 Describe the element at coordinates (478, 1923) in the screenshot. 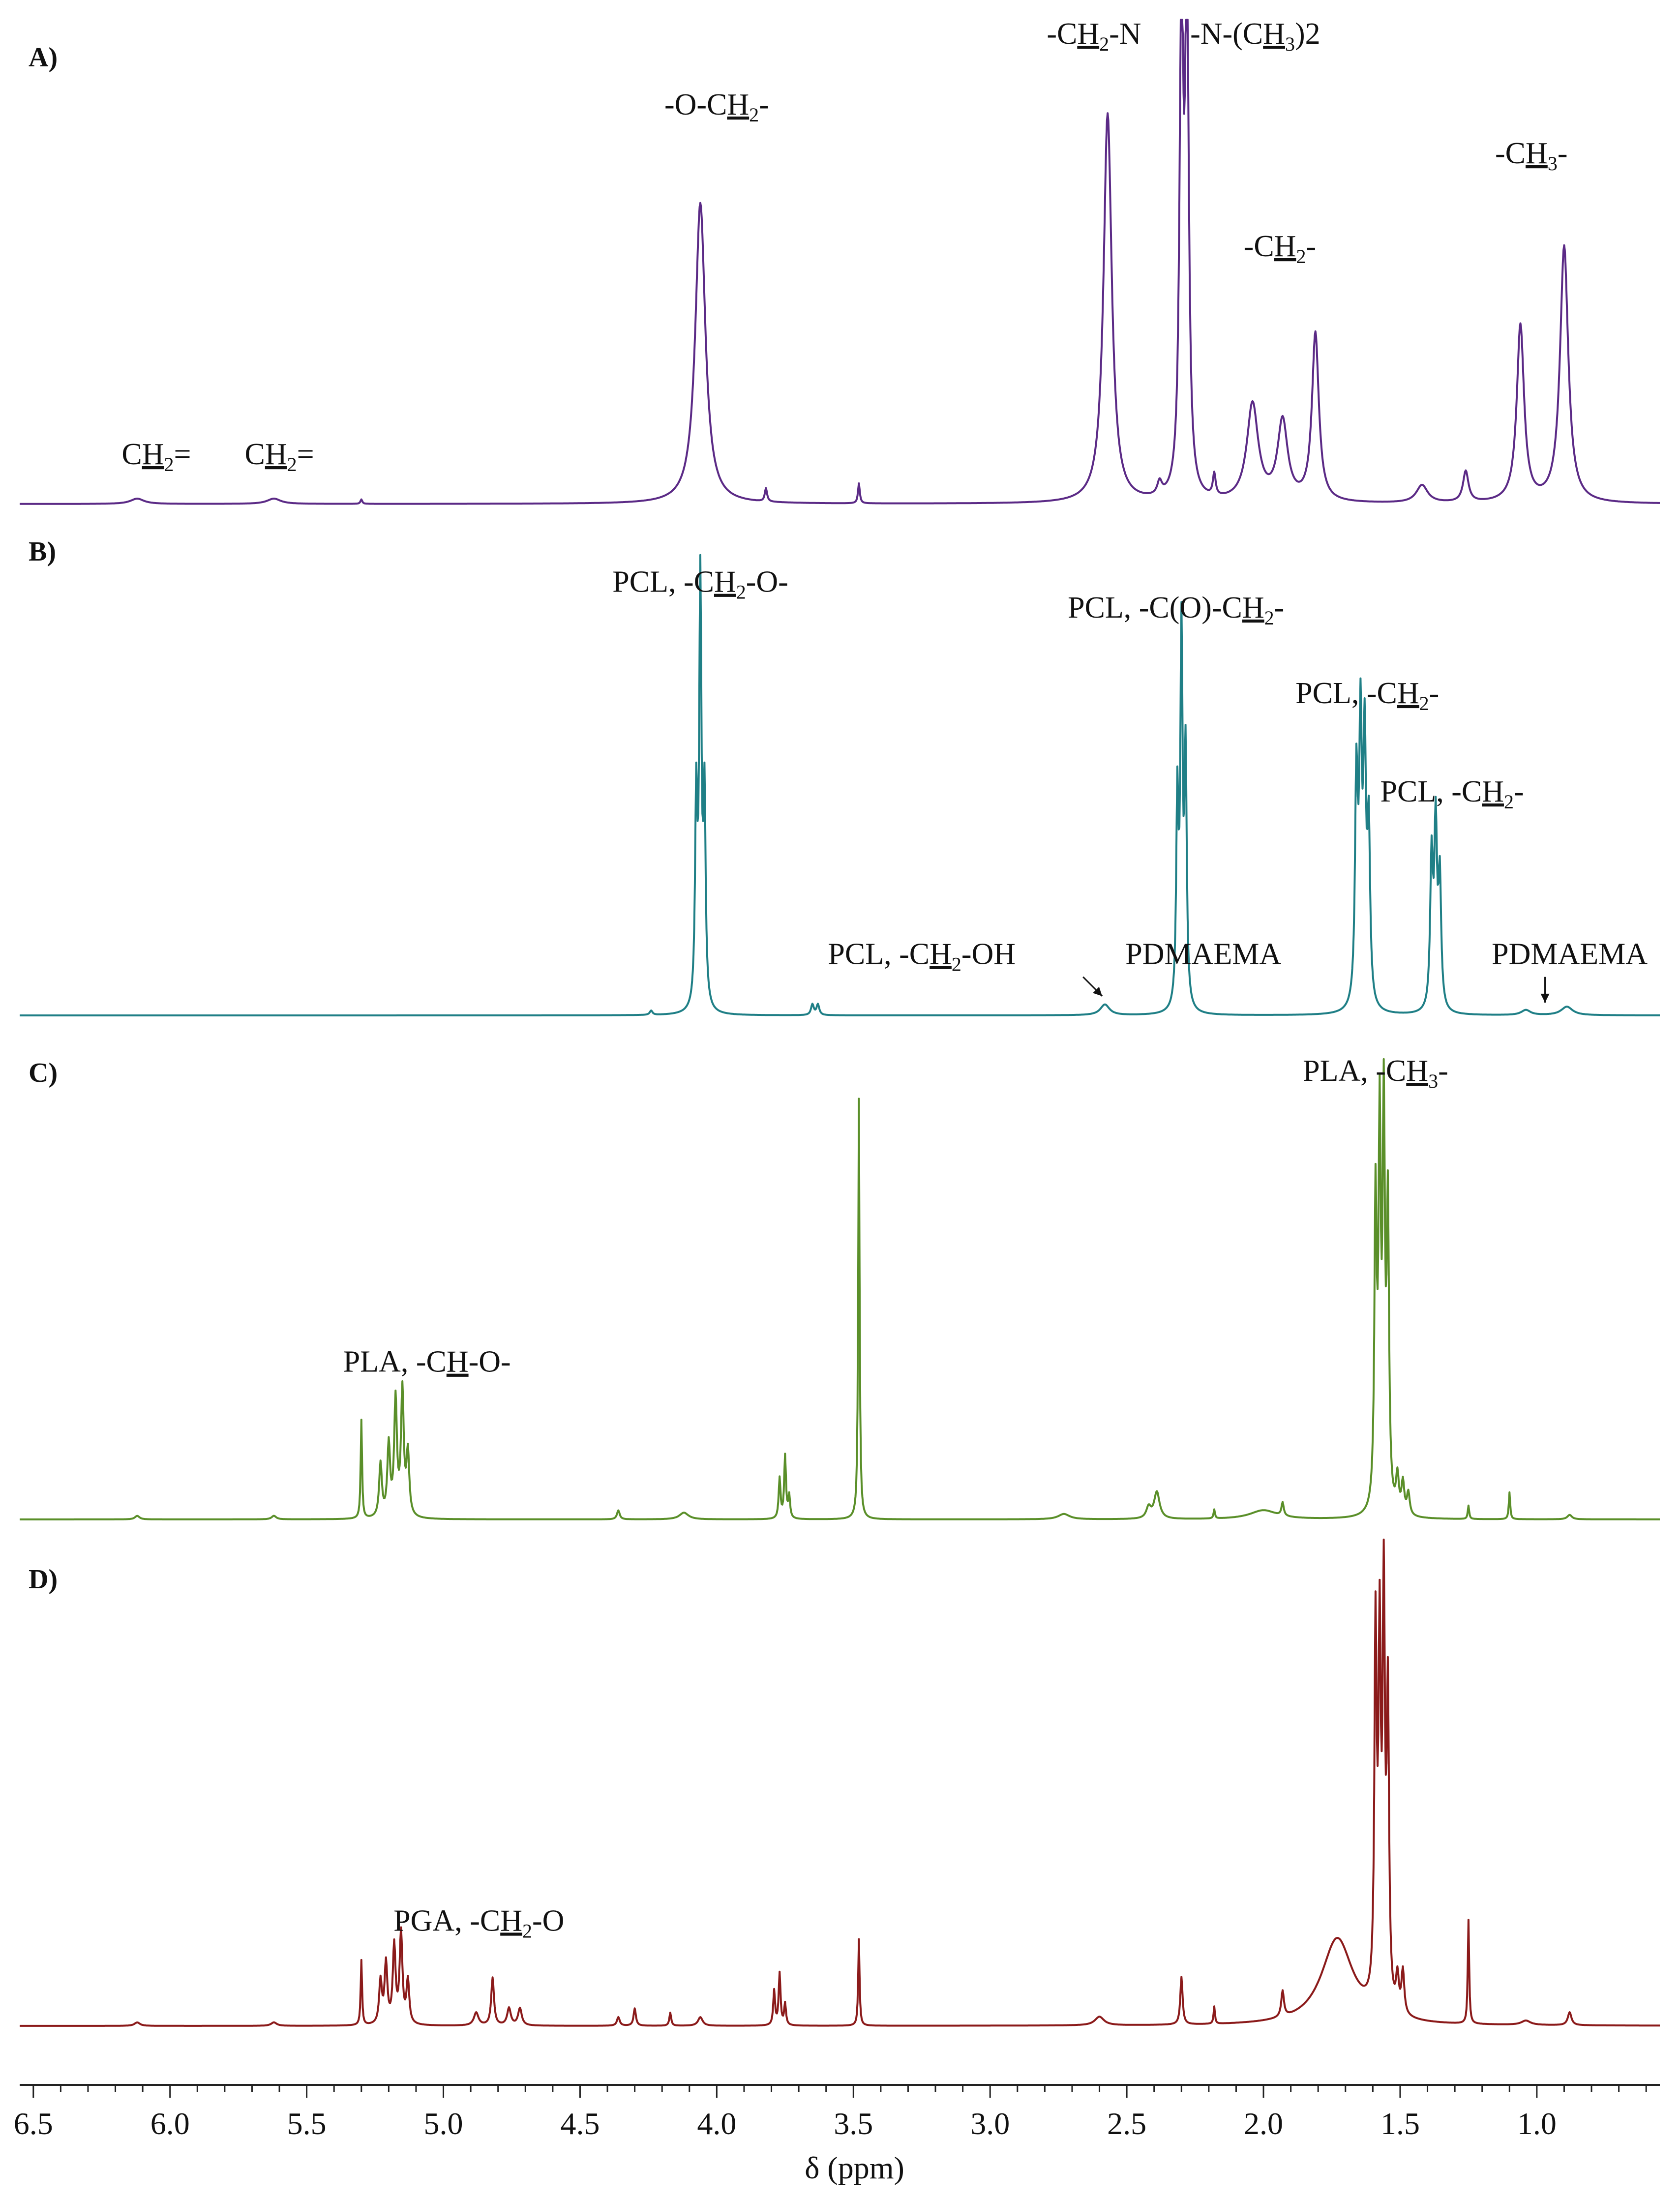

I see `peak-label: PGA, -CH2-O` at that location.